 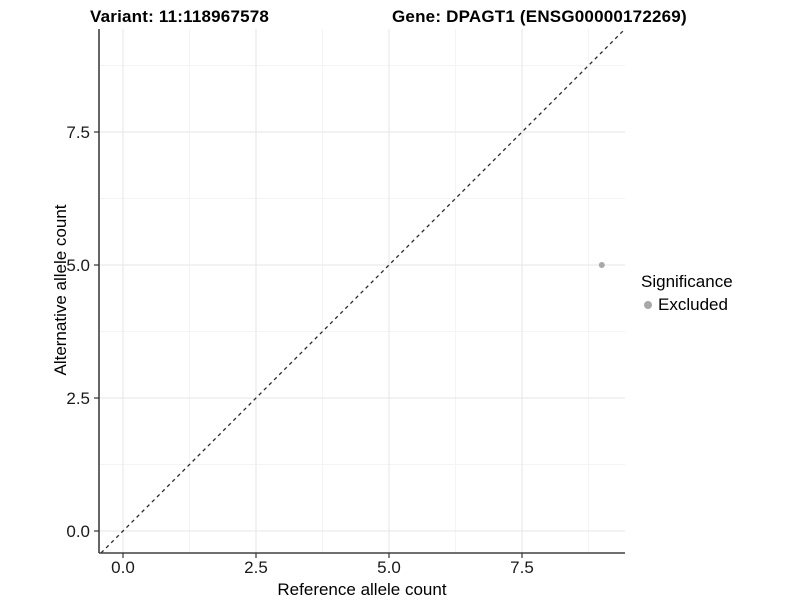 What do you see at coordinates (60, 290) in the screenshot?
I see `y-axis-title: Alternative allele count` at bounding box center [60, 290].